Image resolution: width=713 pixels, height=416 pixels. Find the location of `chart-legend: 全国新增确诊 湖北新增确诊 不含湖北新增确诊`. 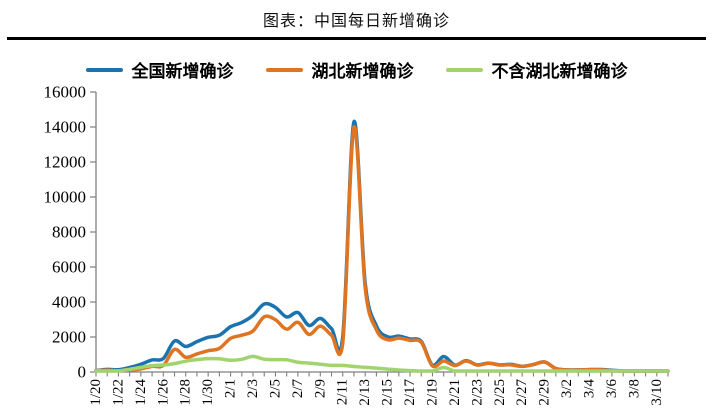

chart-legend: 全国新增确诊 湖北新增确诊 不含湖北新增确诊 is located at coordinates (356, 69).